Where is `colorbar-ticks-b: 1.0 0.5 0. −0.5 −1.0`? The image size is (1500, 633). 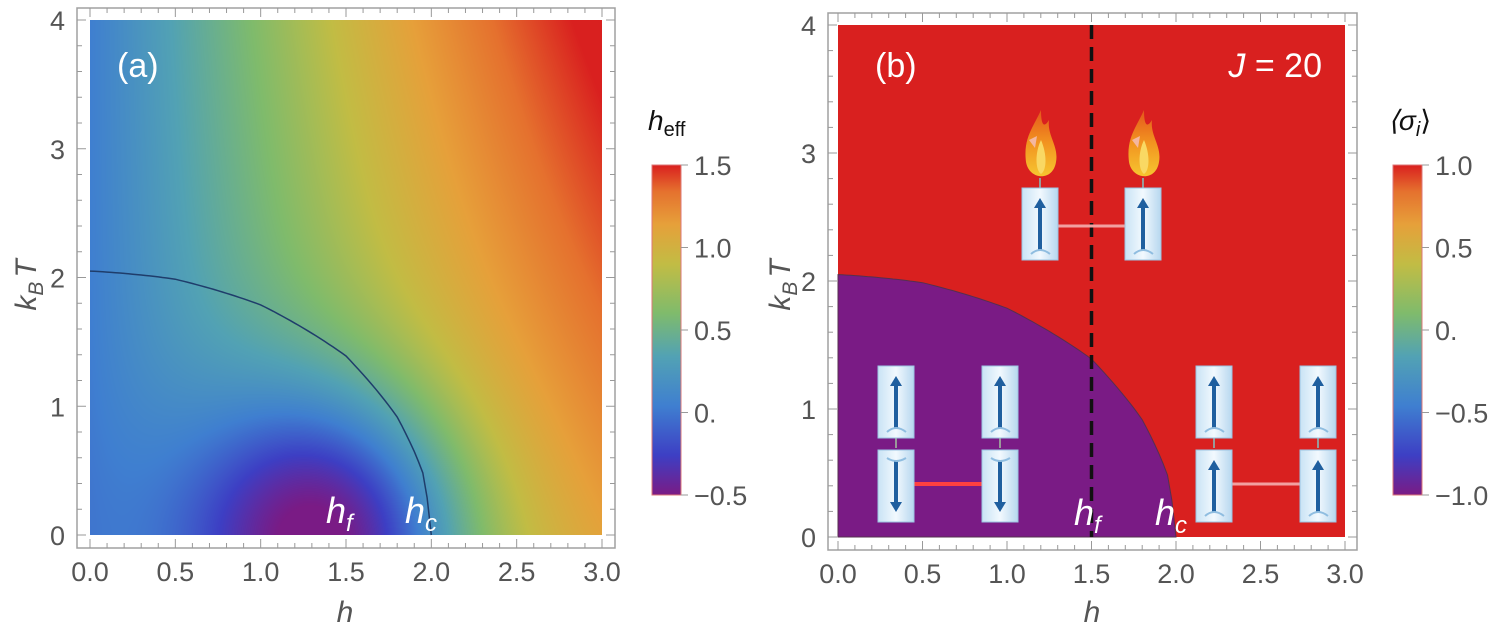 colorbar-ticks-b: 1.0 0.5 0. −0.5 −1.0 is located at coordinates (1455, 331).